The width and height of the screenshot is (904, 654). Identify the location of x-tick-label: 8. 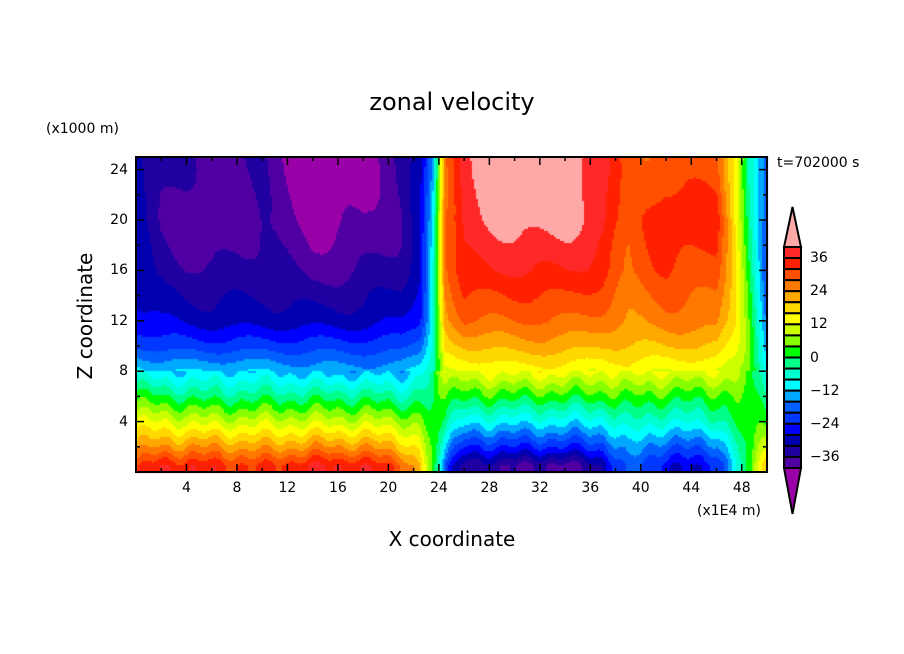
(237, 488).